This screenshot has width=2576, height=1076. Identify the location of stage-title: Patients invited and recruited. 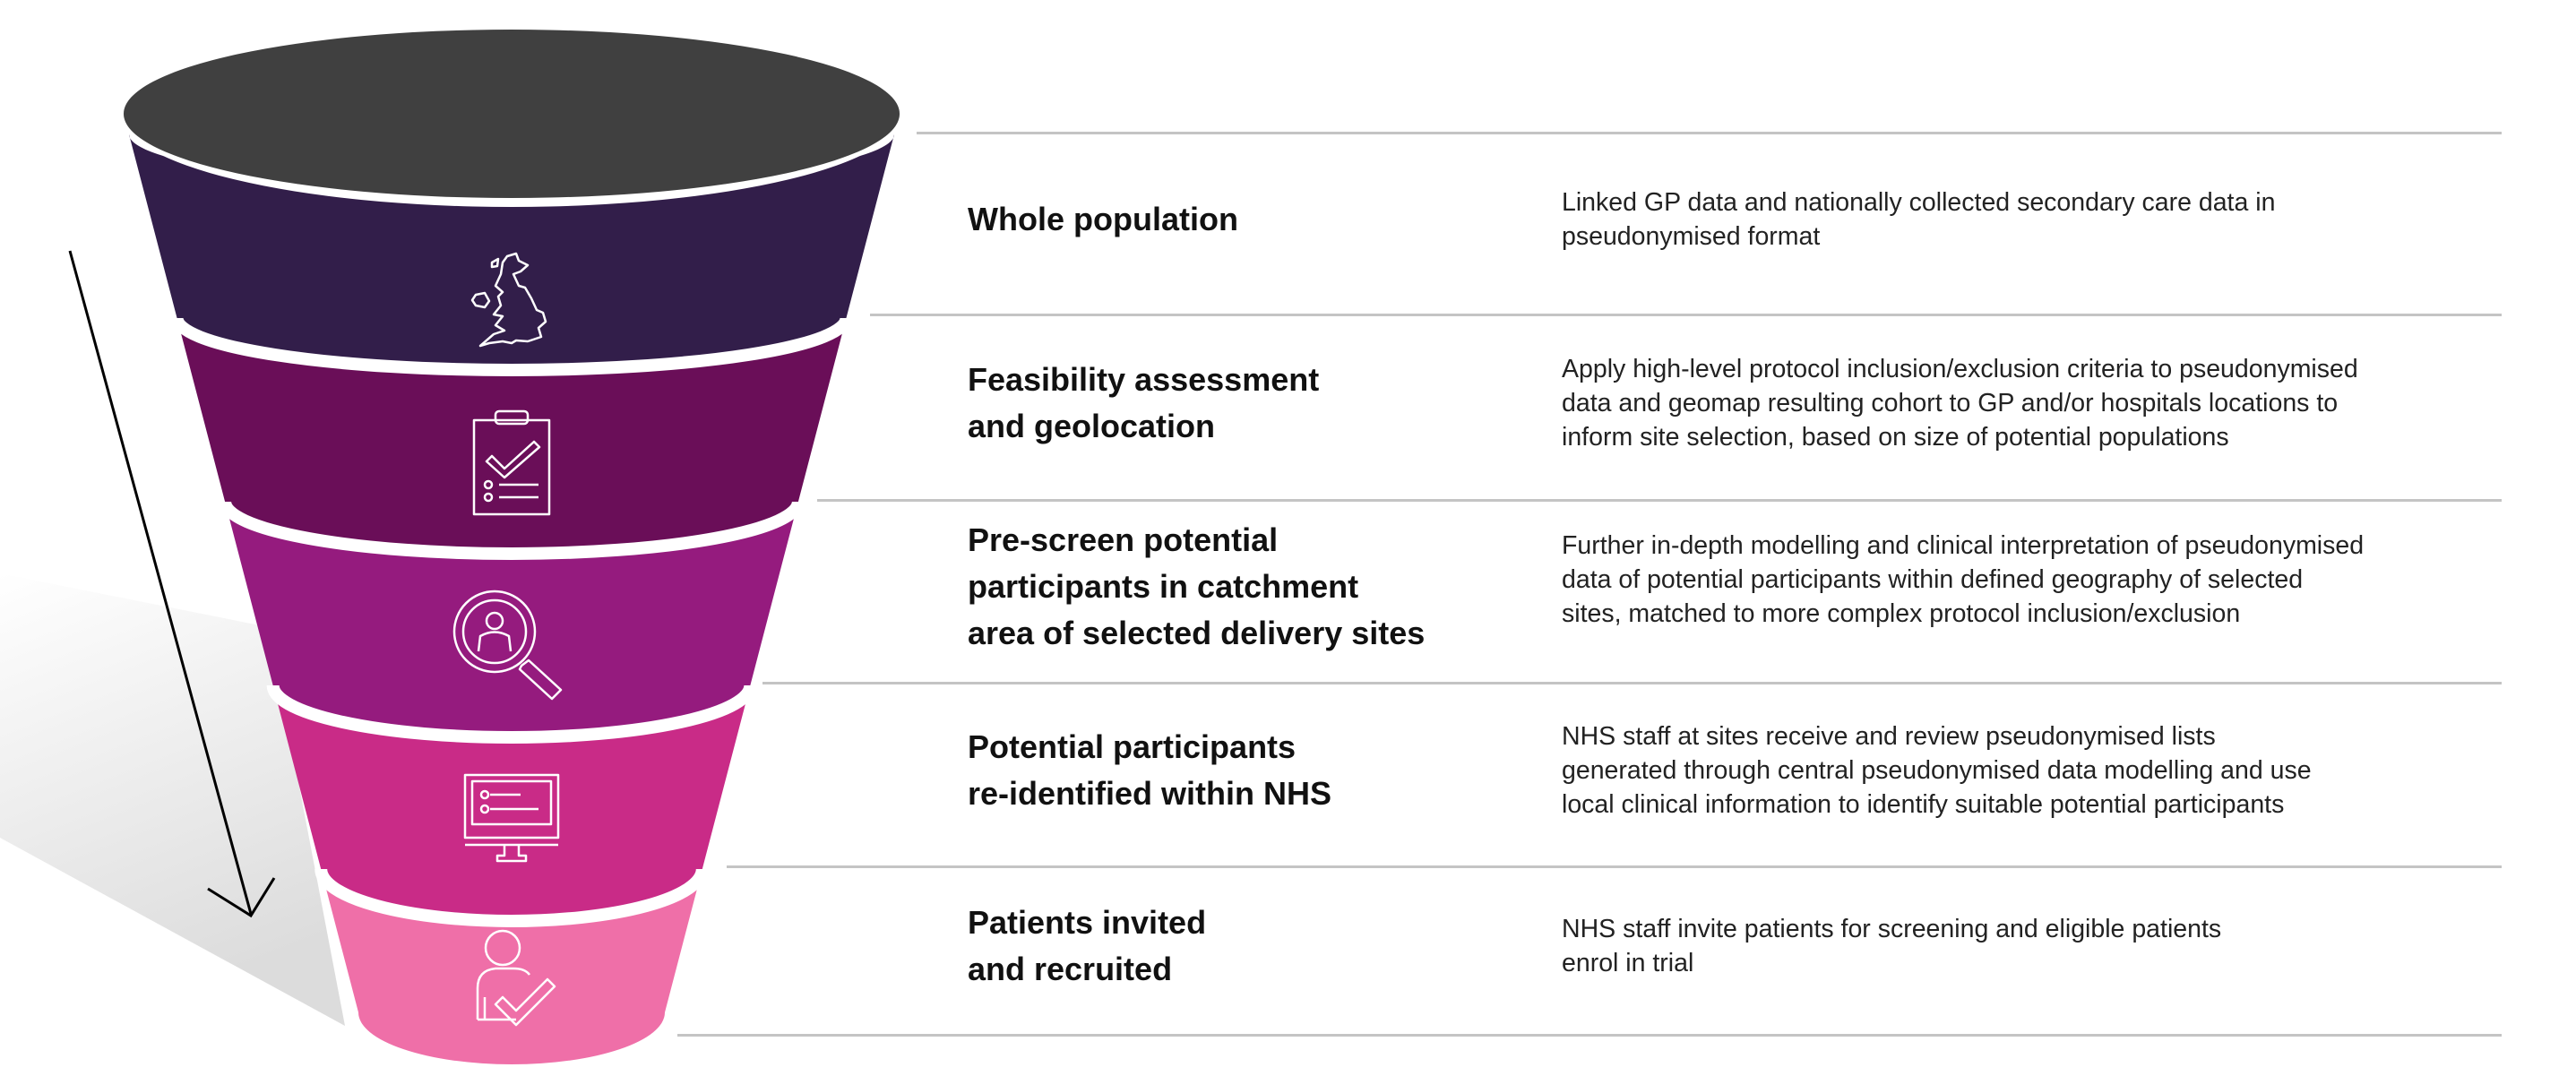
(1087, 945).